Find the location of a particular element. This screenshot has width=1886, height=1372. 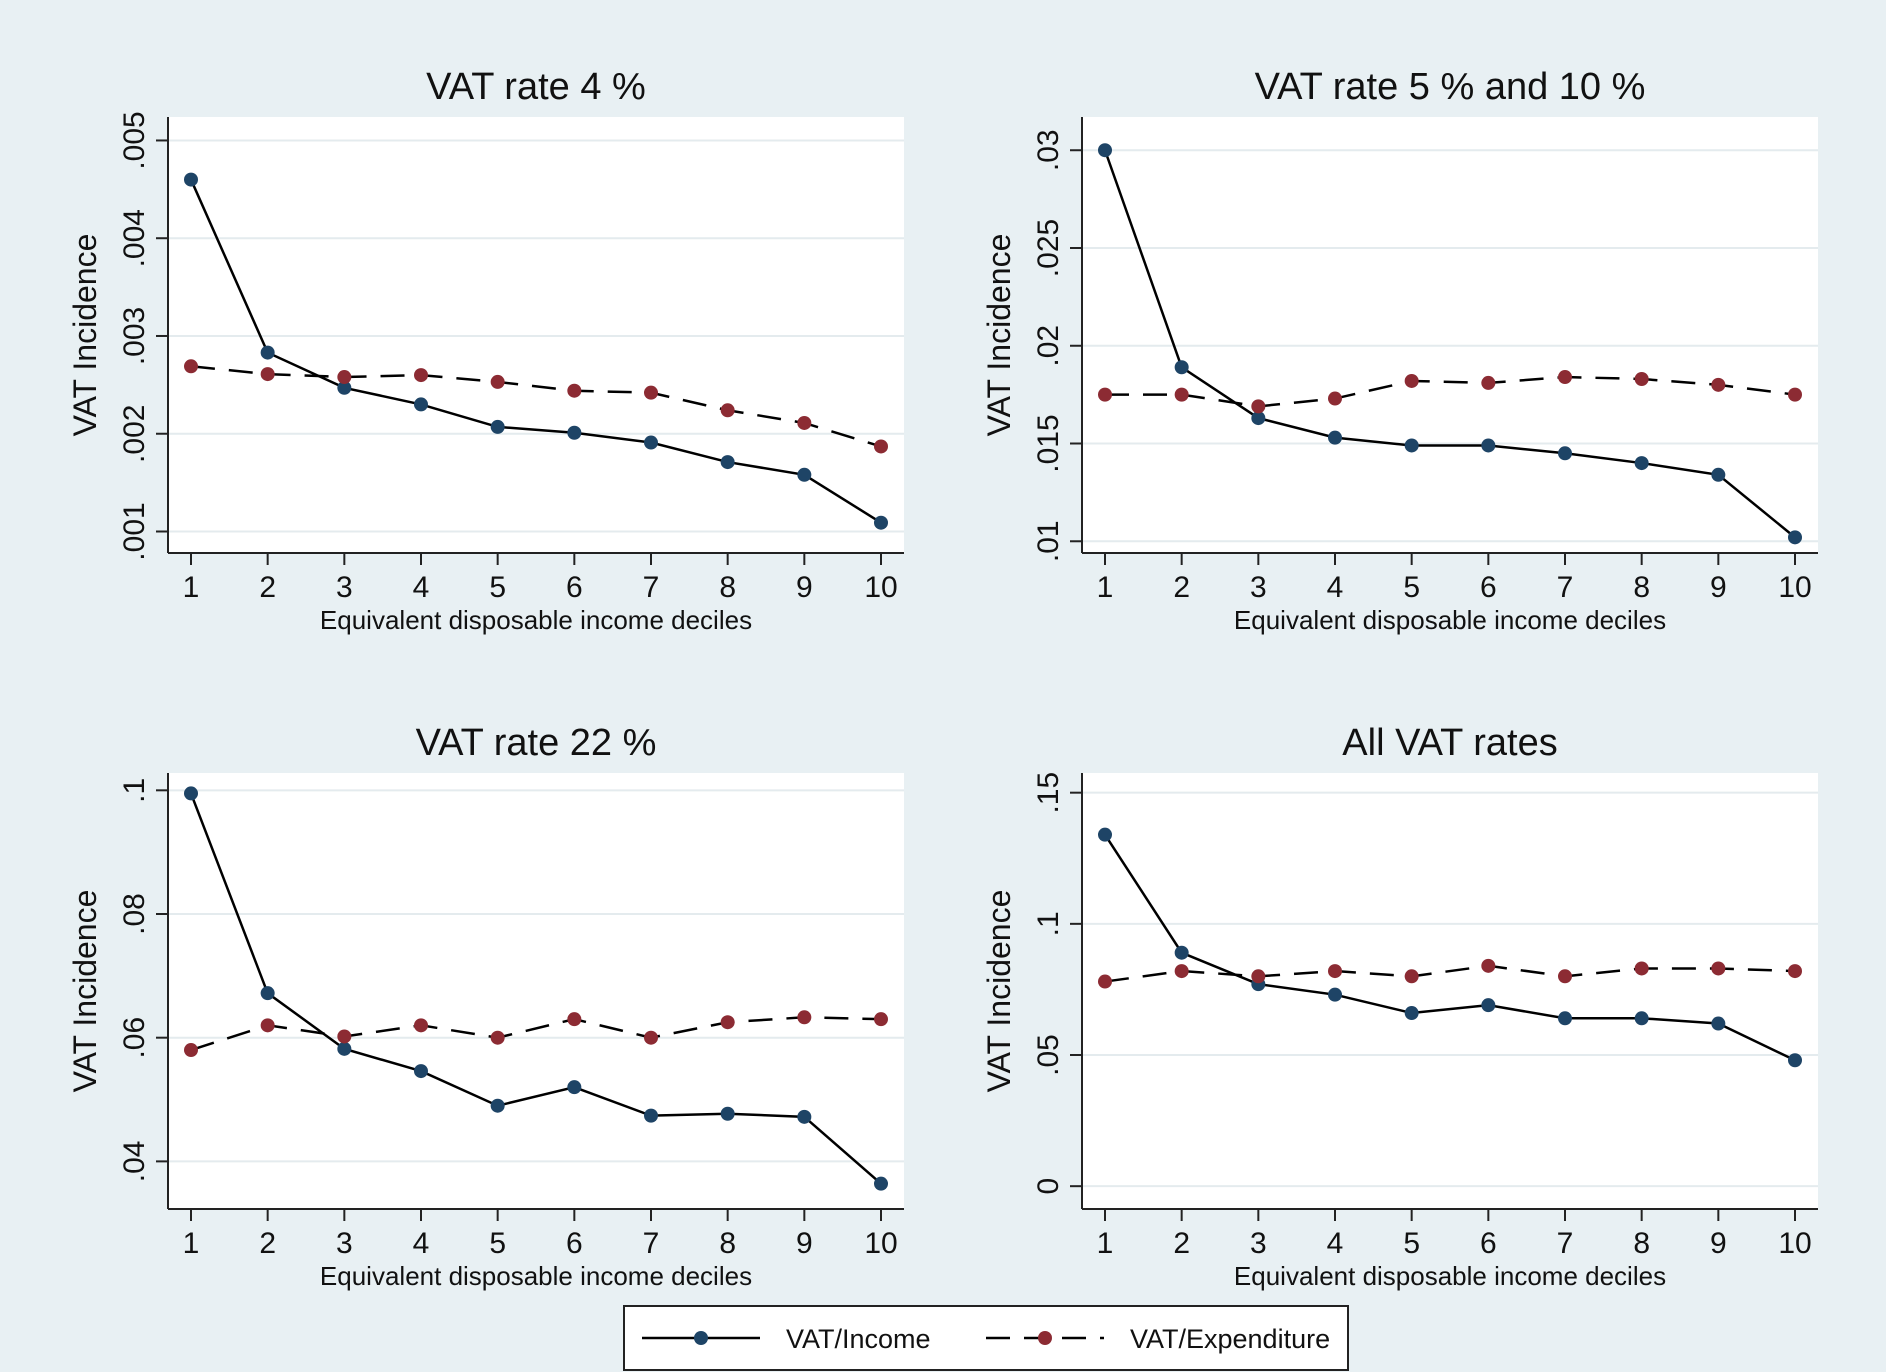

y-tick-label: .015 is located at coordinates (1048, 443).